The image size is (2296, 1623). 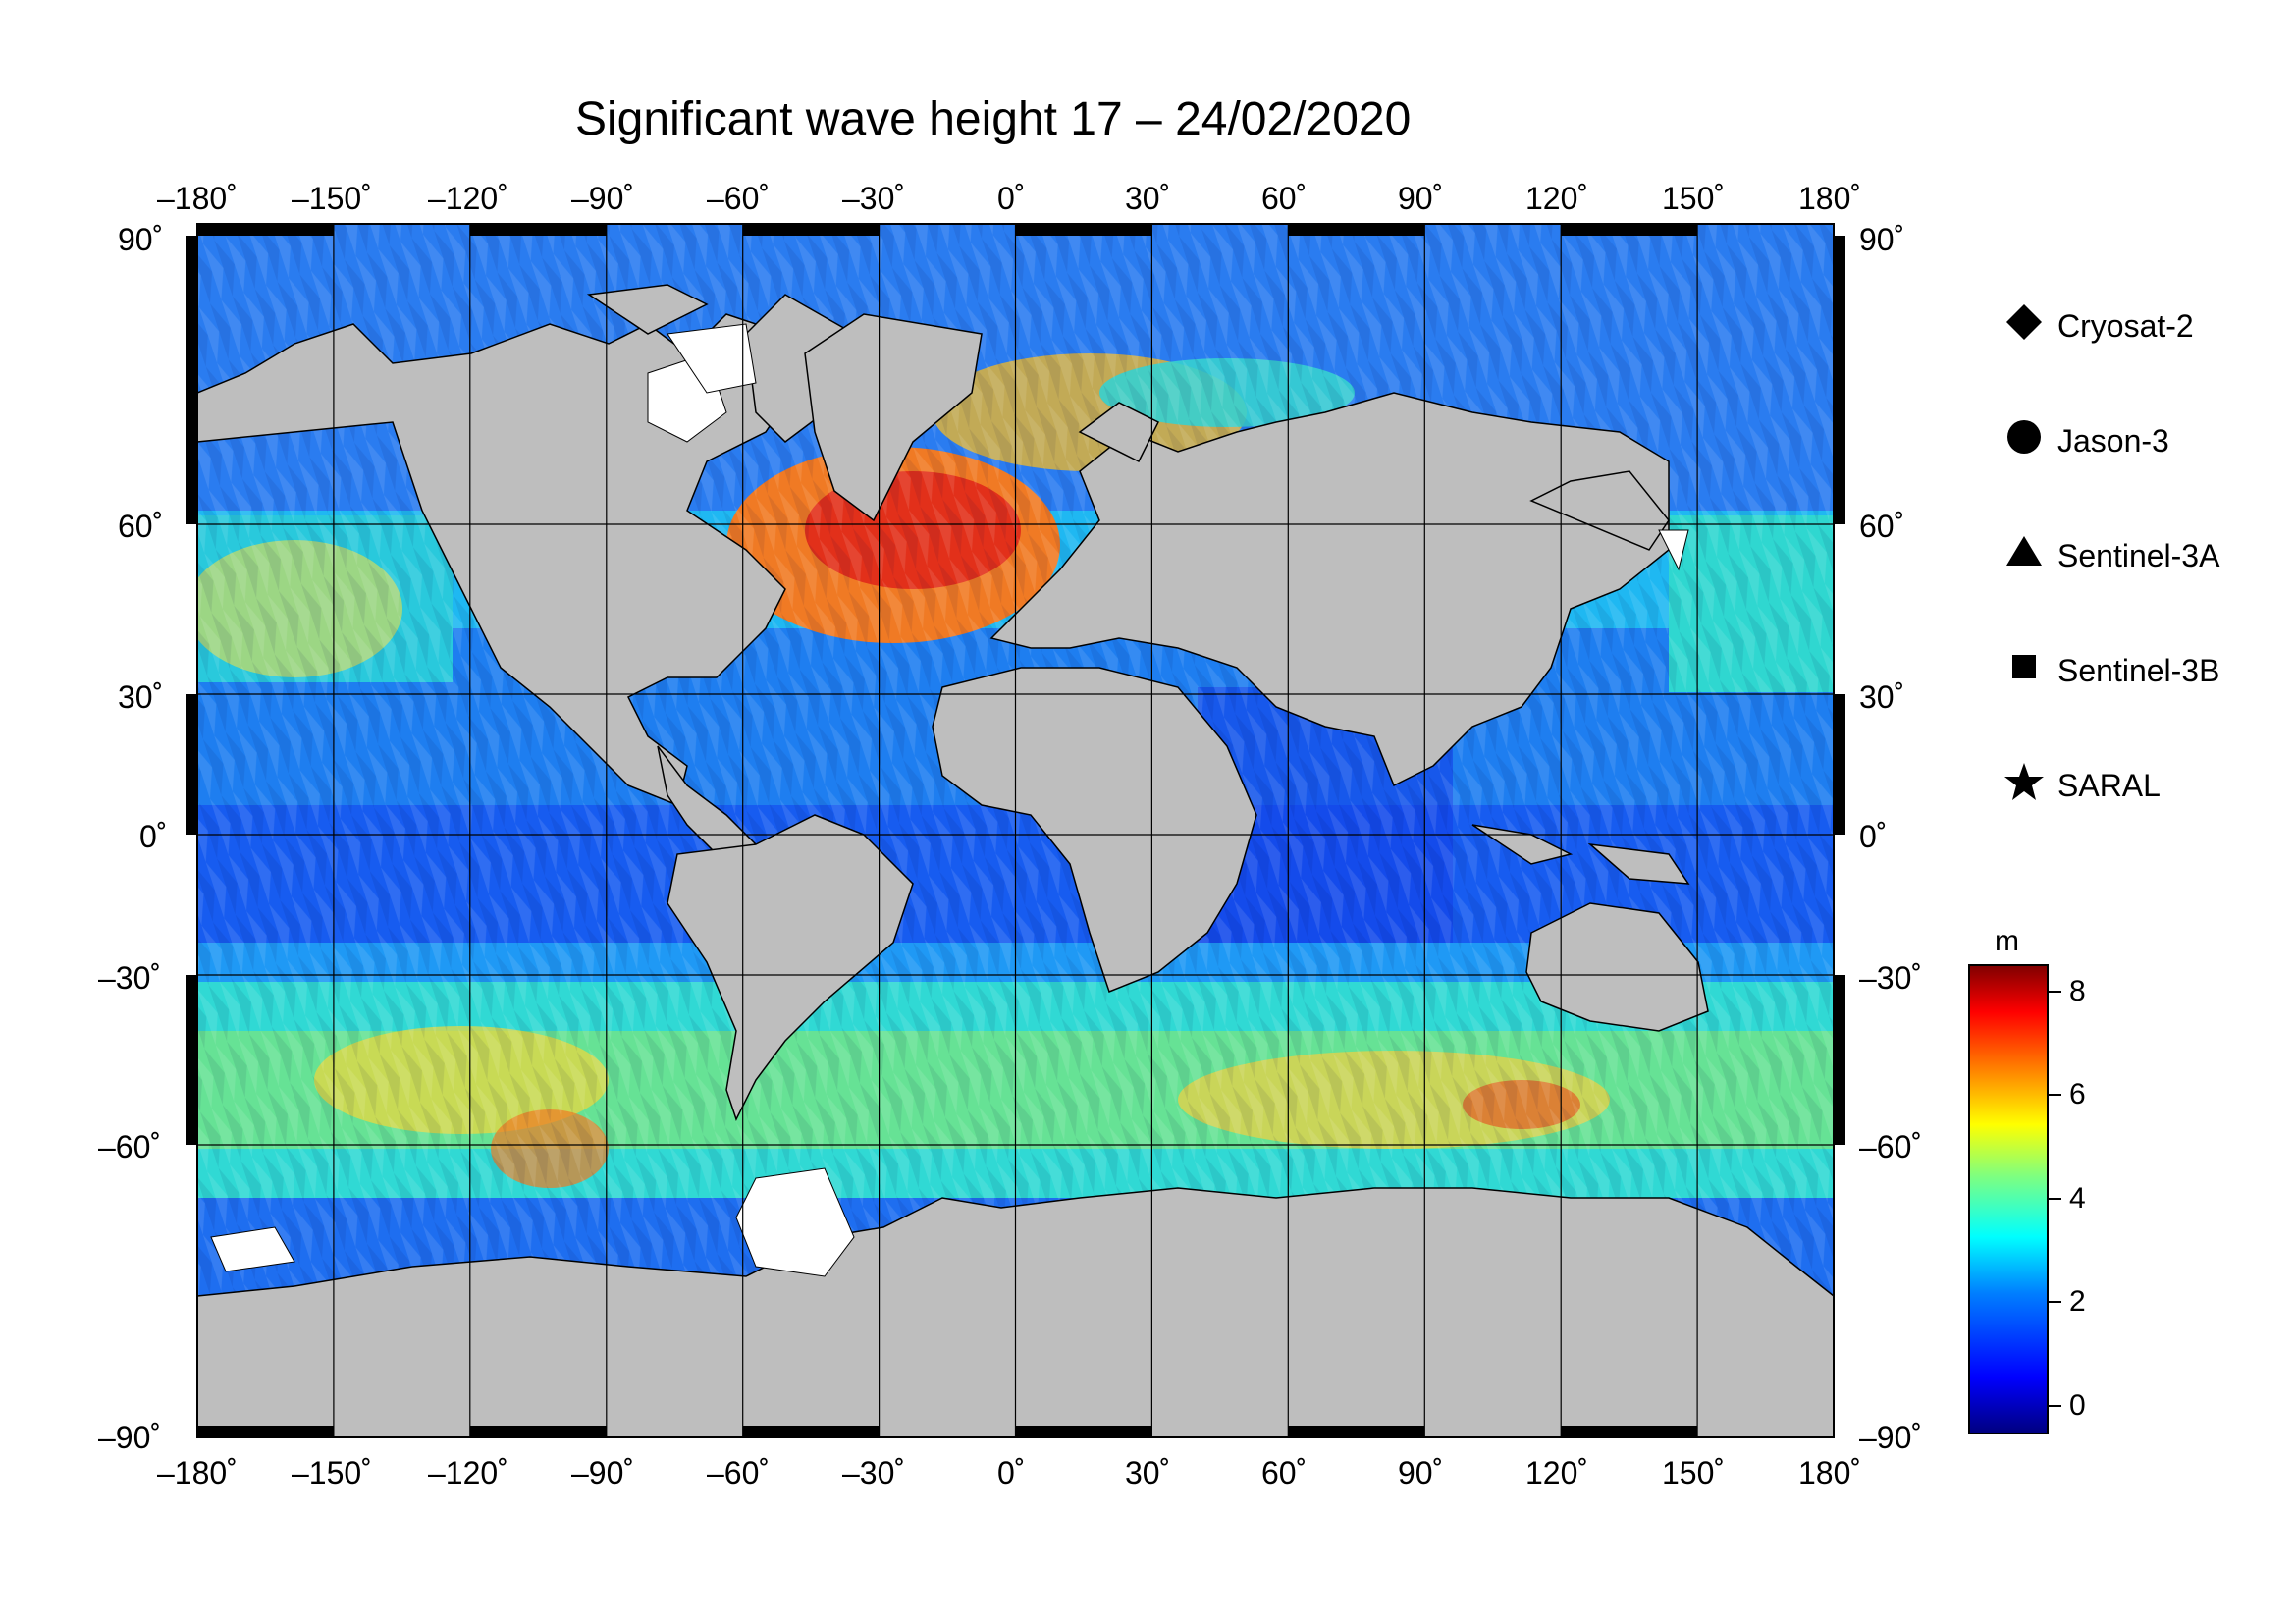 I want to click on legend-label: Sentinel-3B, so click(x=2138, y=670).